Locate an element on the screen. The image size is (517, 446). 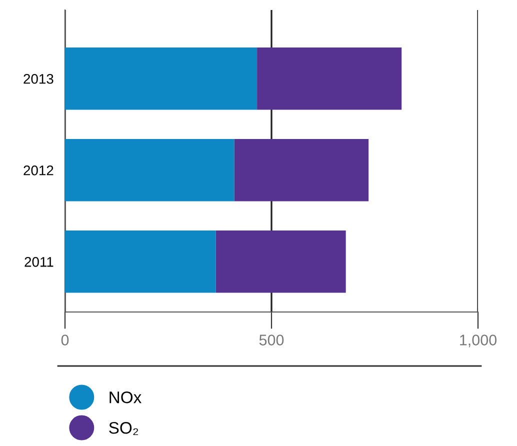
x-tick-label: 500 is located at coordinates (271, 340).